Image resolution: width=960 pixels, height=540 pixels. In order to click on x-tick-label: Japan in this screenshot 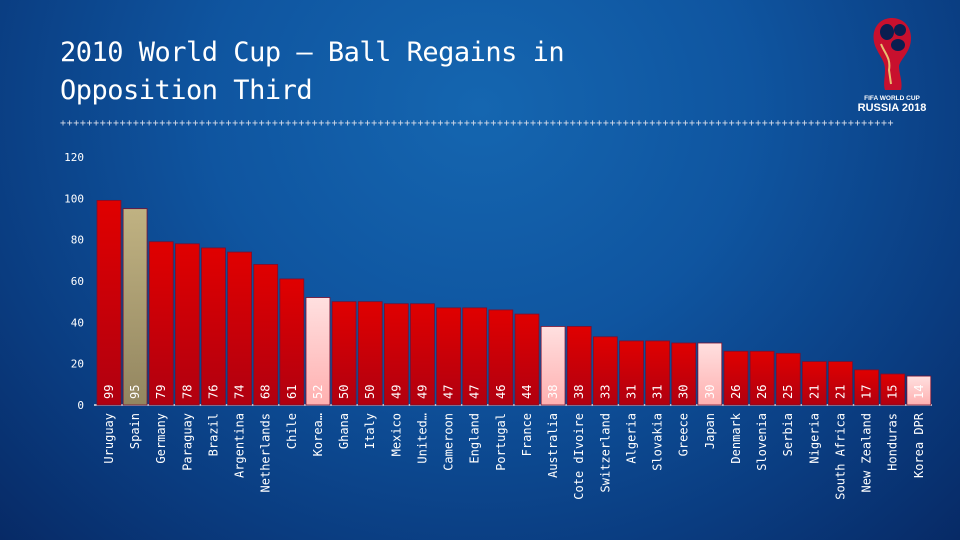, I will do `click(710, 431)`.